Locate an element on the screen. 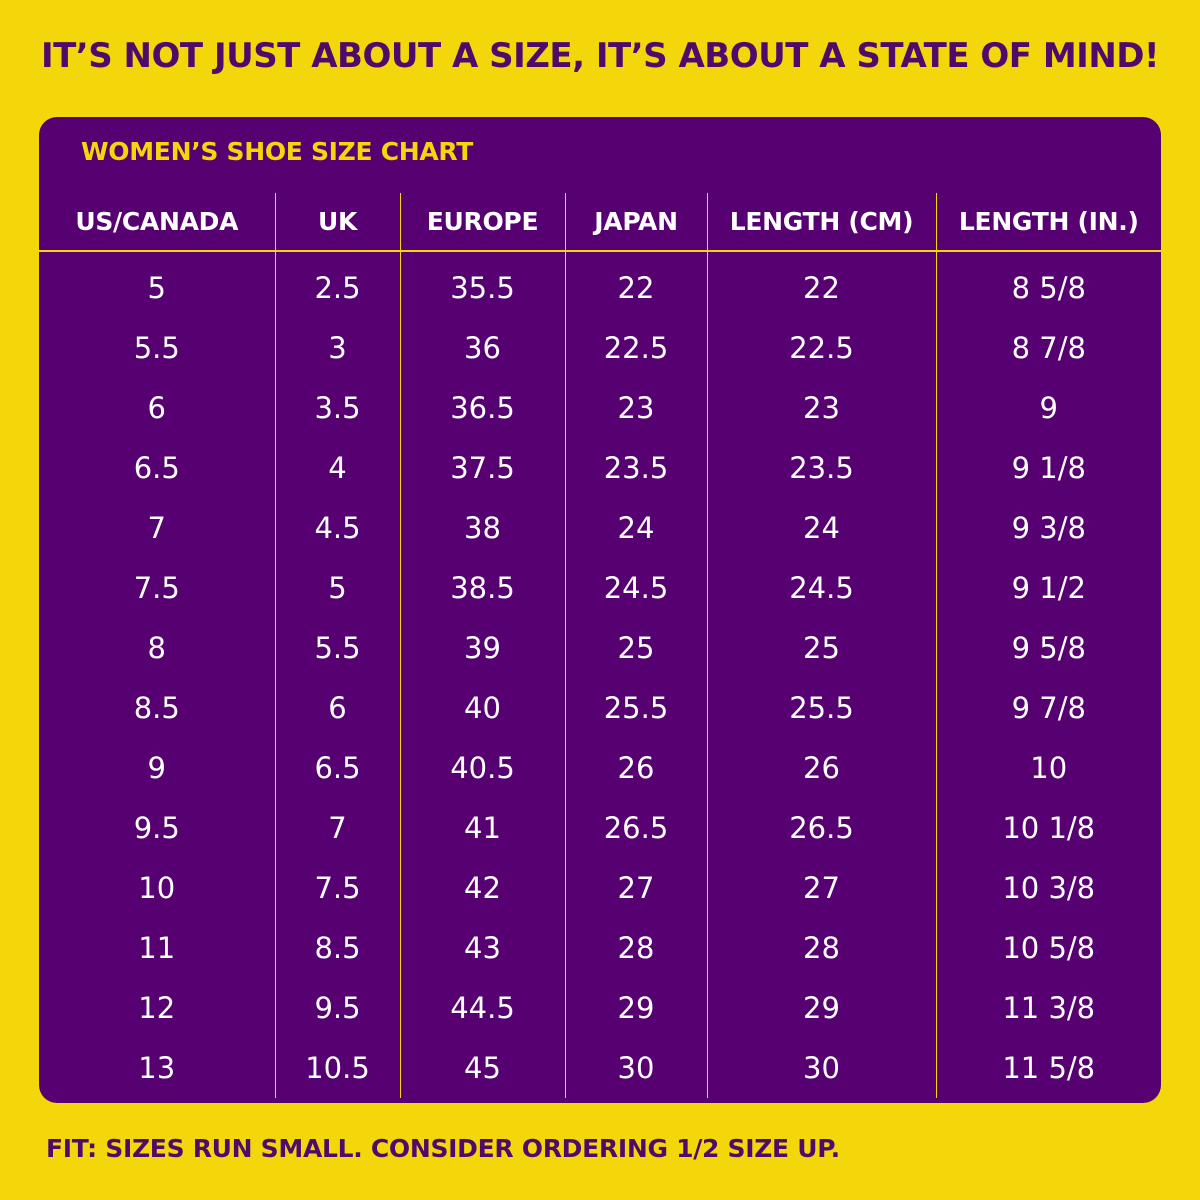  cell-japan: 23 is located at coordinates (635, 408).